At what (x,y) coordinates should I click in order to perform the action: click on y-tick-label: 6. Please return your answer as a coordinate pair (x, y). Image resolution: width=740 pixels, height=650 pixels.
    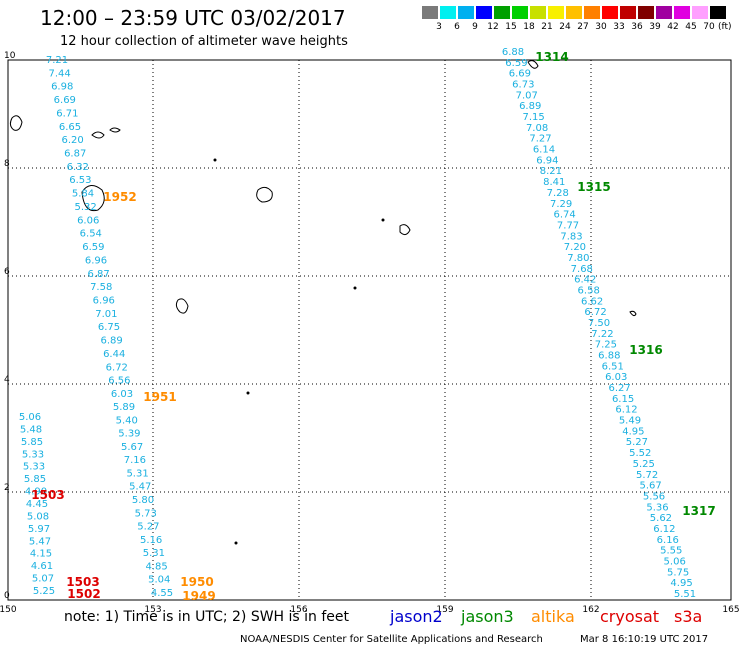
    Looking at the image, I should click on (7, 272).